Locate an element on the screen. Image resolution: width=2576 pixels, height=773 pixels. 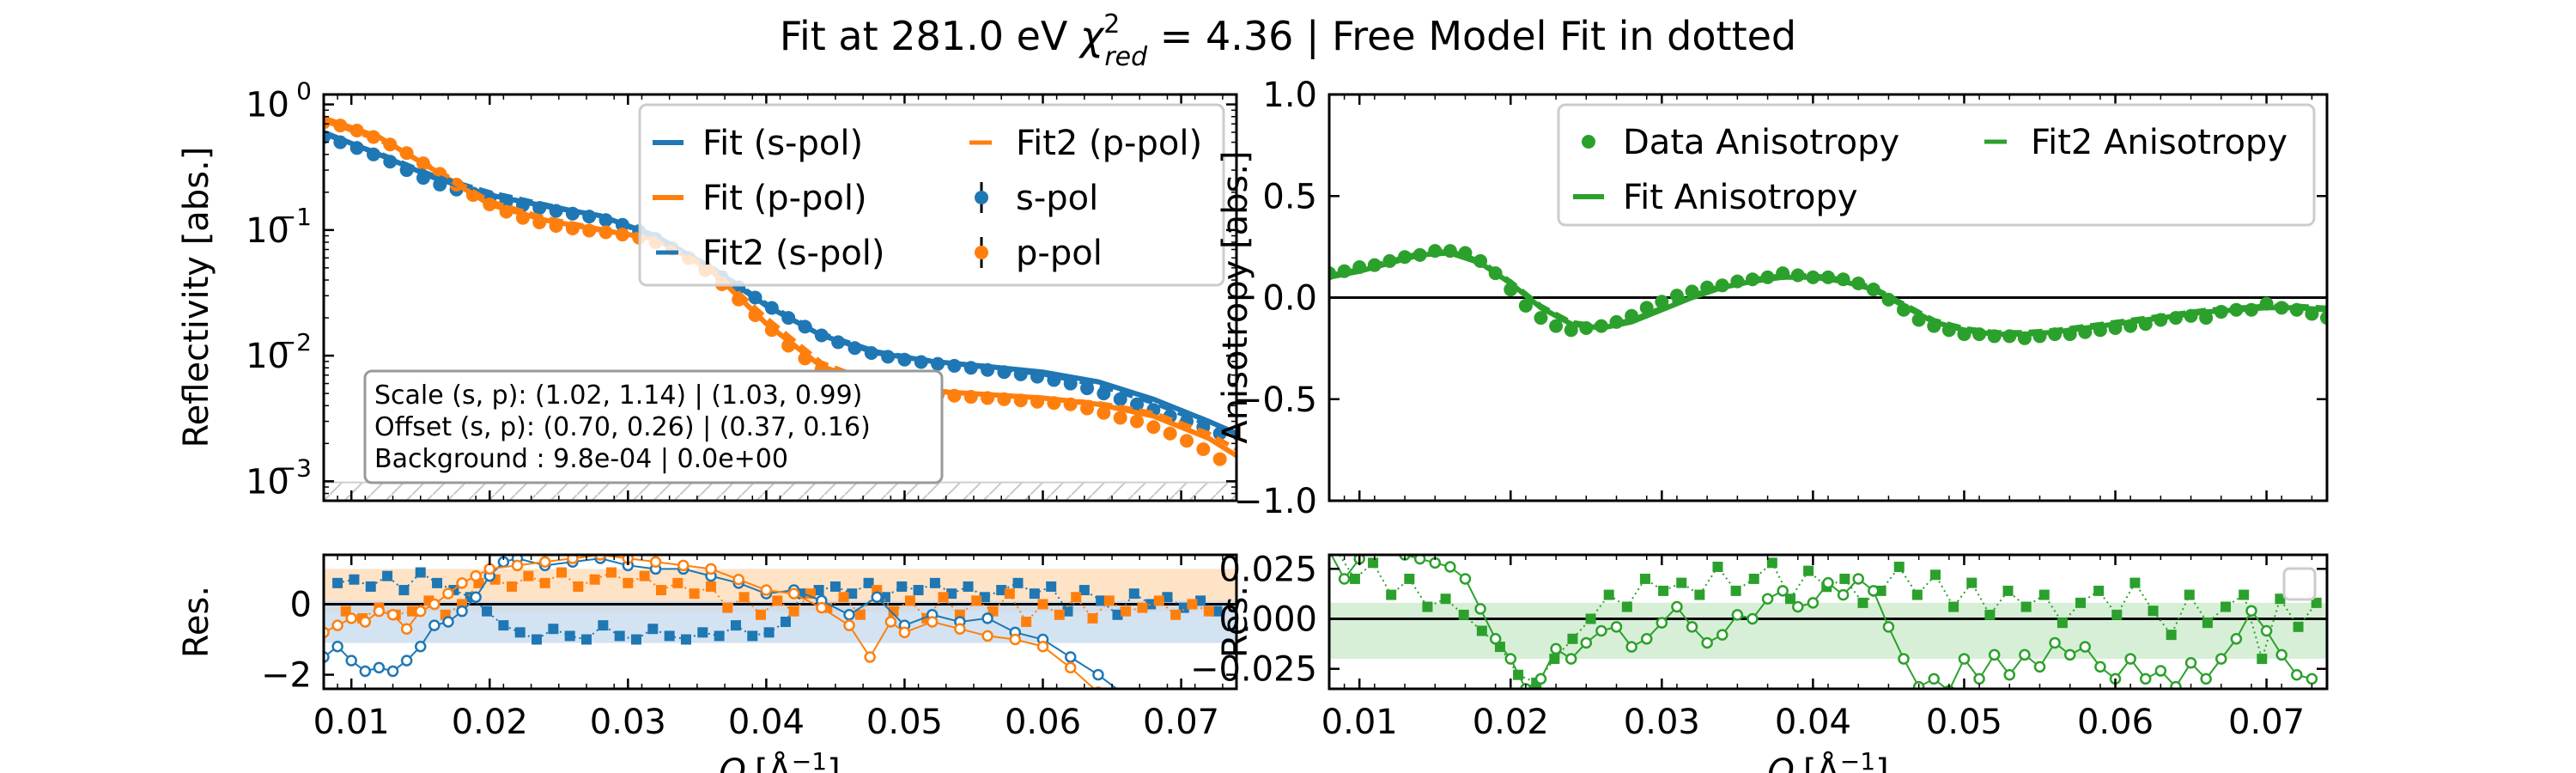
title-suffix: = 4.36 | Free Model Fit in dotted is located at coordinates (1471, 36).